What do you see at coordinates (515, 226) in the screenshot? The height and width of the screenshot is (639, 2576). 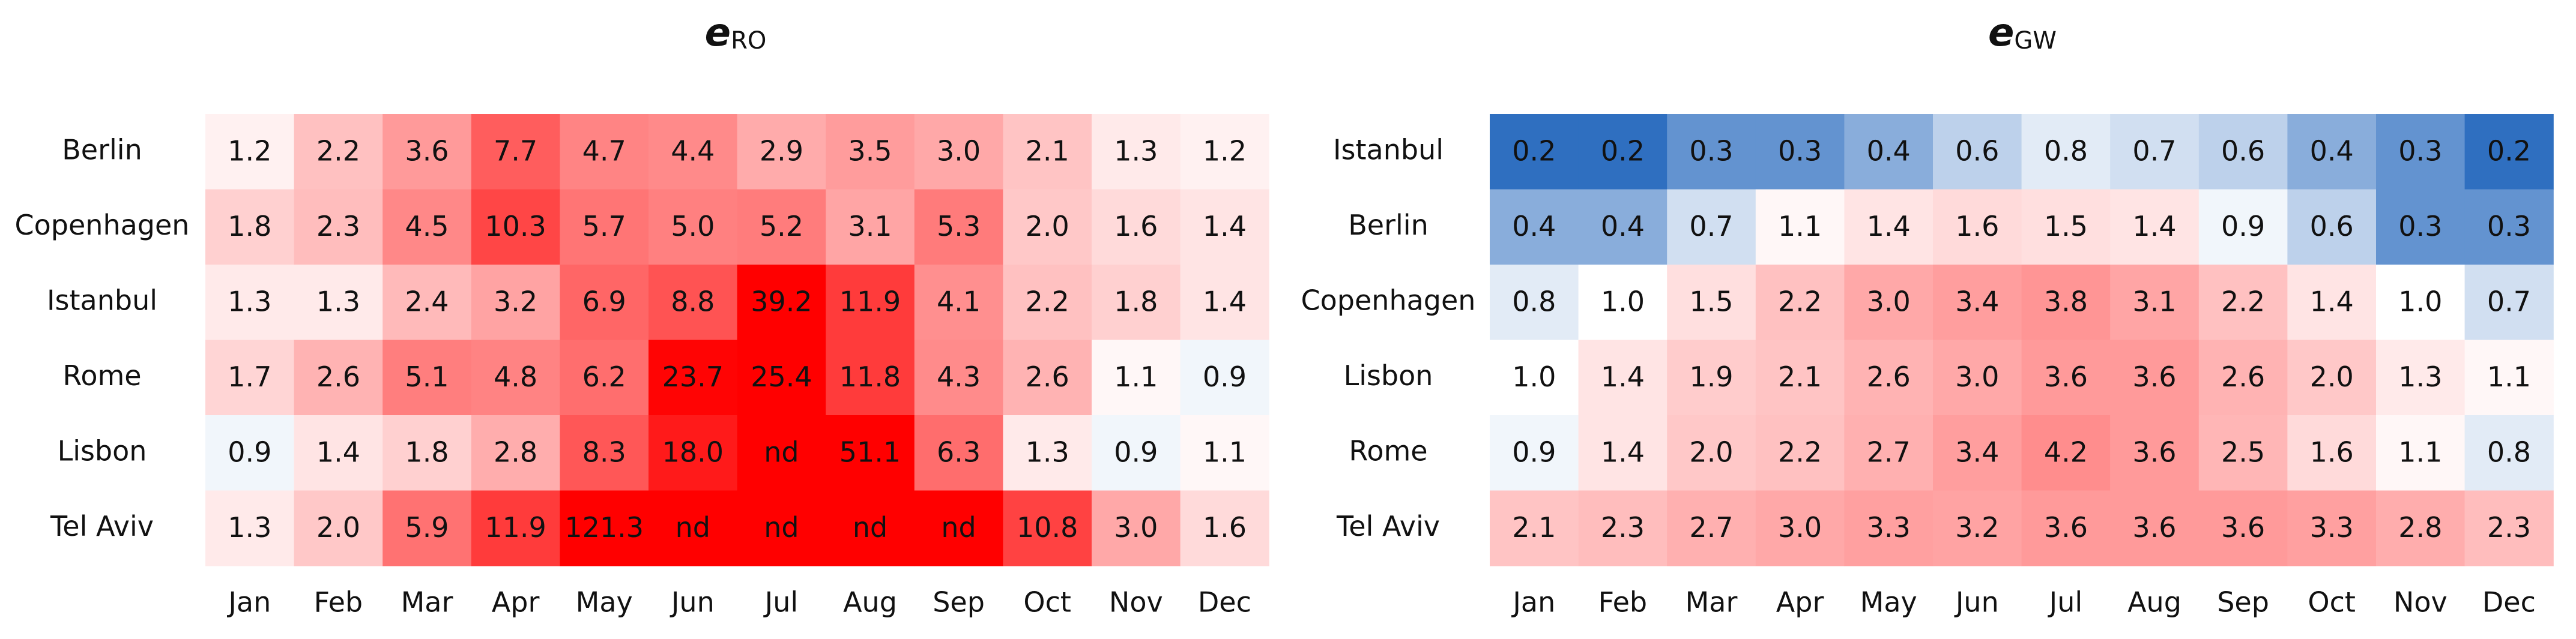 I see `cell-label: 10.3` at bounding box center [515, 226].